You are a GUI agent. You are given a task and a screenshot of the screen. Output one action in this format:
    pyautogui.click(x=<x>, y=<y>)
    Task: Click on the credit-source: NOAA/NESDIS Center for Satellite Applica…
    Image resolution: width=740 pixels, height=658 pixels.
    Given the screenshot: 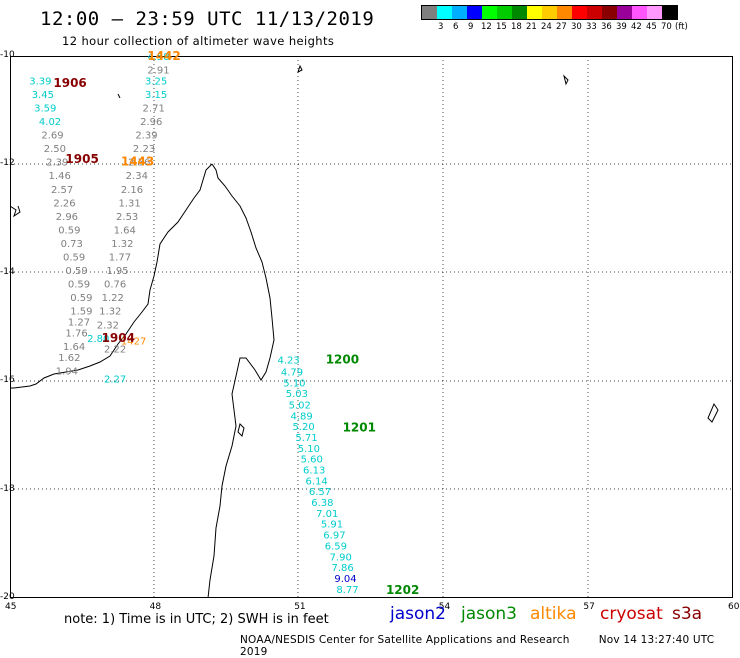 What is the action you would take?
    pyautogui.click(x=405, y=640)
    